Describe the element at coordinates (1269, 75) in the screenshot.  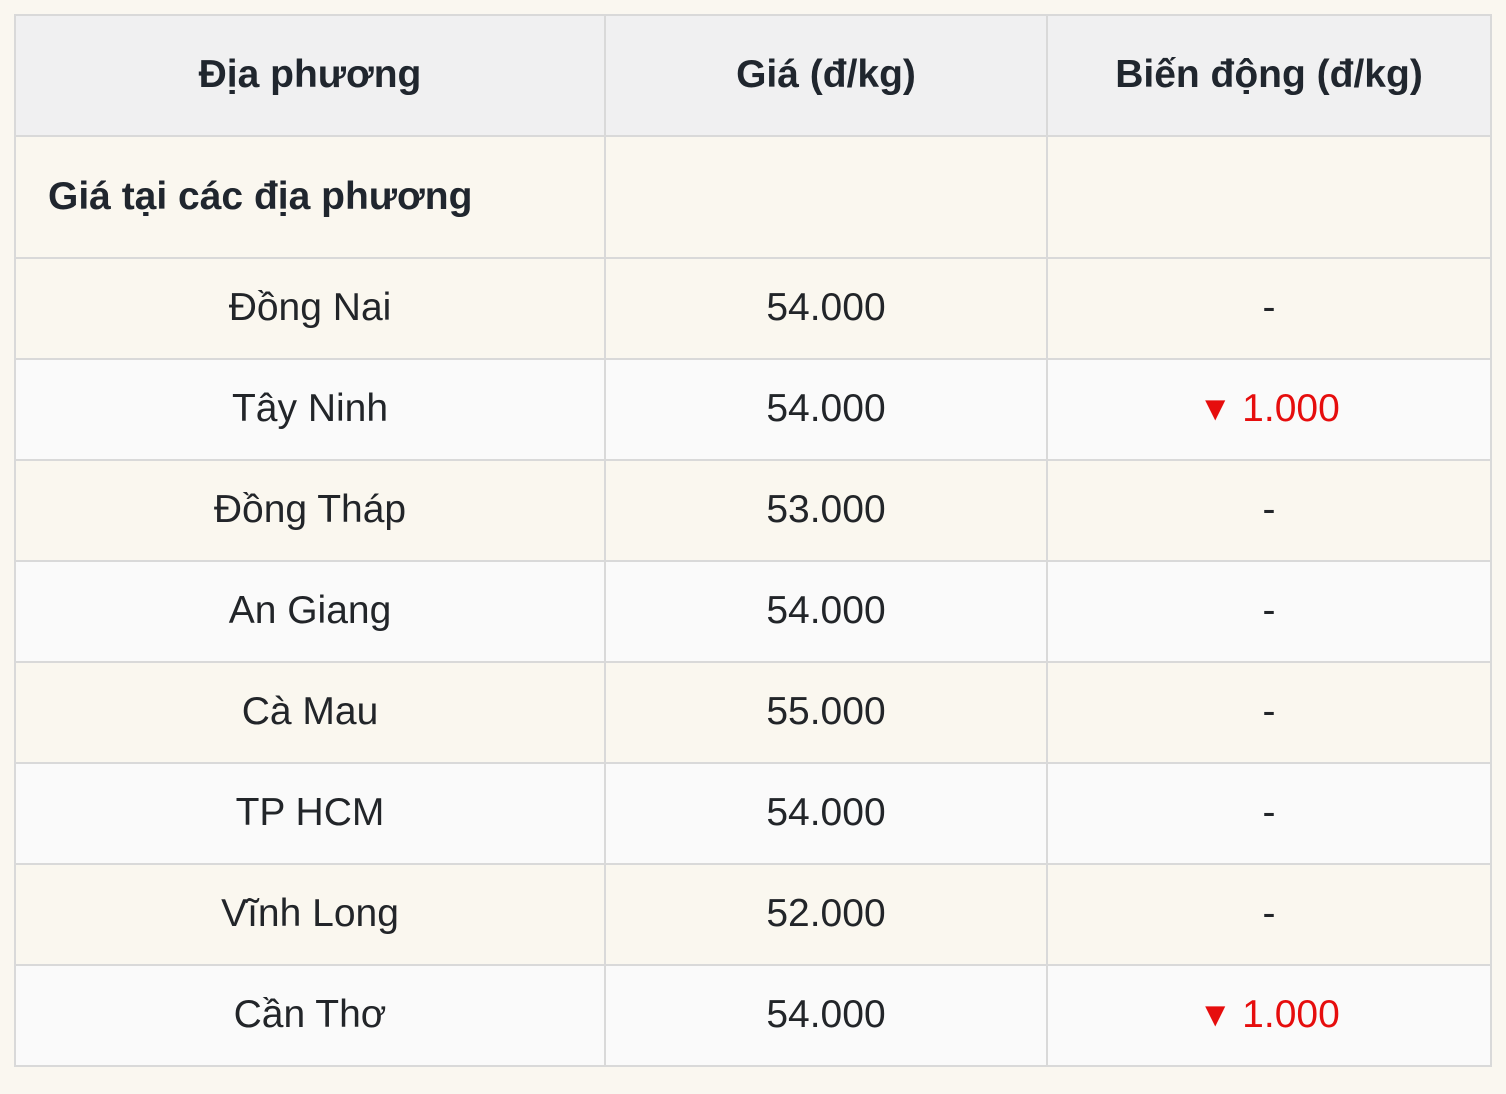
I see `col-header-change: Biến động (đ/kg)` at that location.